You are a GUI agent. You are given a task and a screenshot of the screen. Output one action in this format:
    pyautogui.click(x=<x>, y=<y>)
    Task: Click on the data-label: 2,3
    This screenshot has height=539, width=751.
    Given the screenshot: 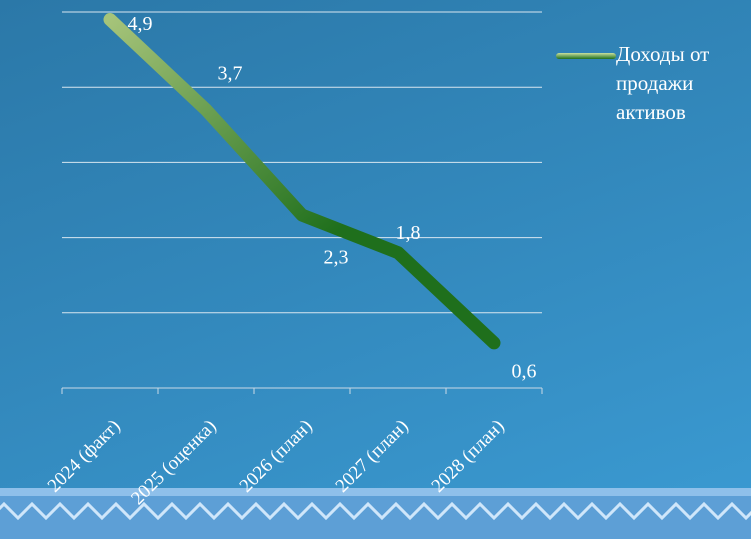 What is the action you would take?
    pyautogui.click(x=336, y=258)
    